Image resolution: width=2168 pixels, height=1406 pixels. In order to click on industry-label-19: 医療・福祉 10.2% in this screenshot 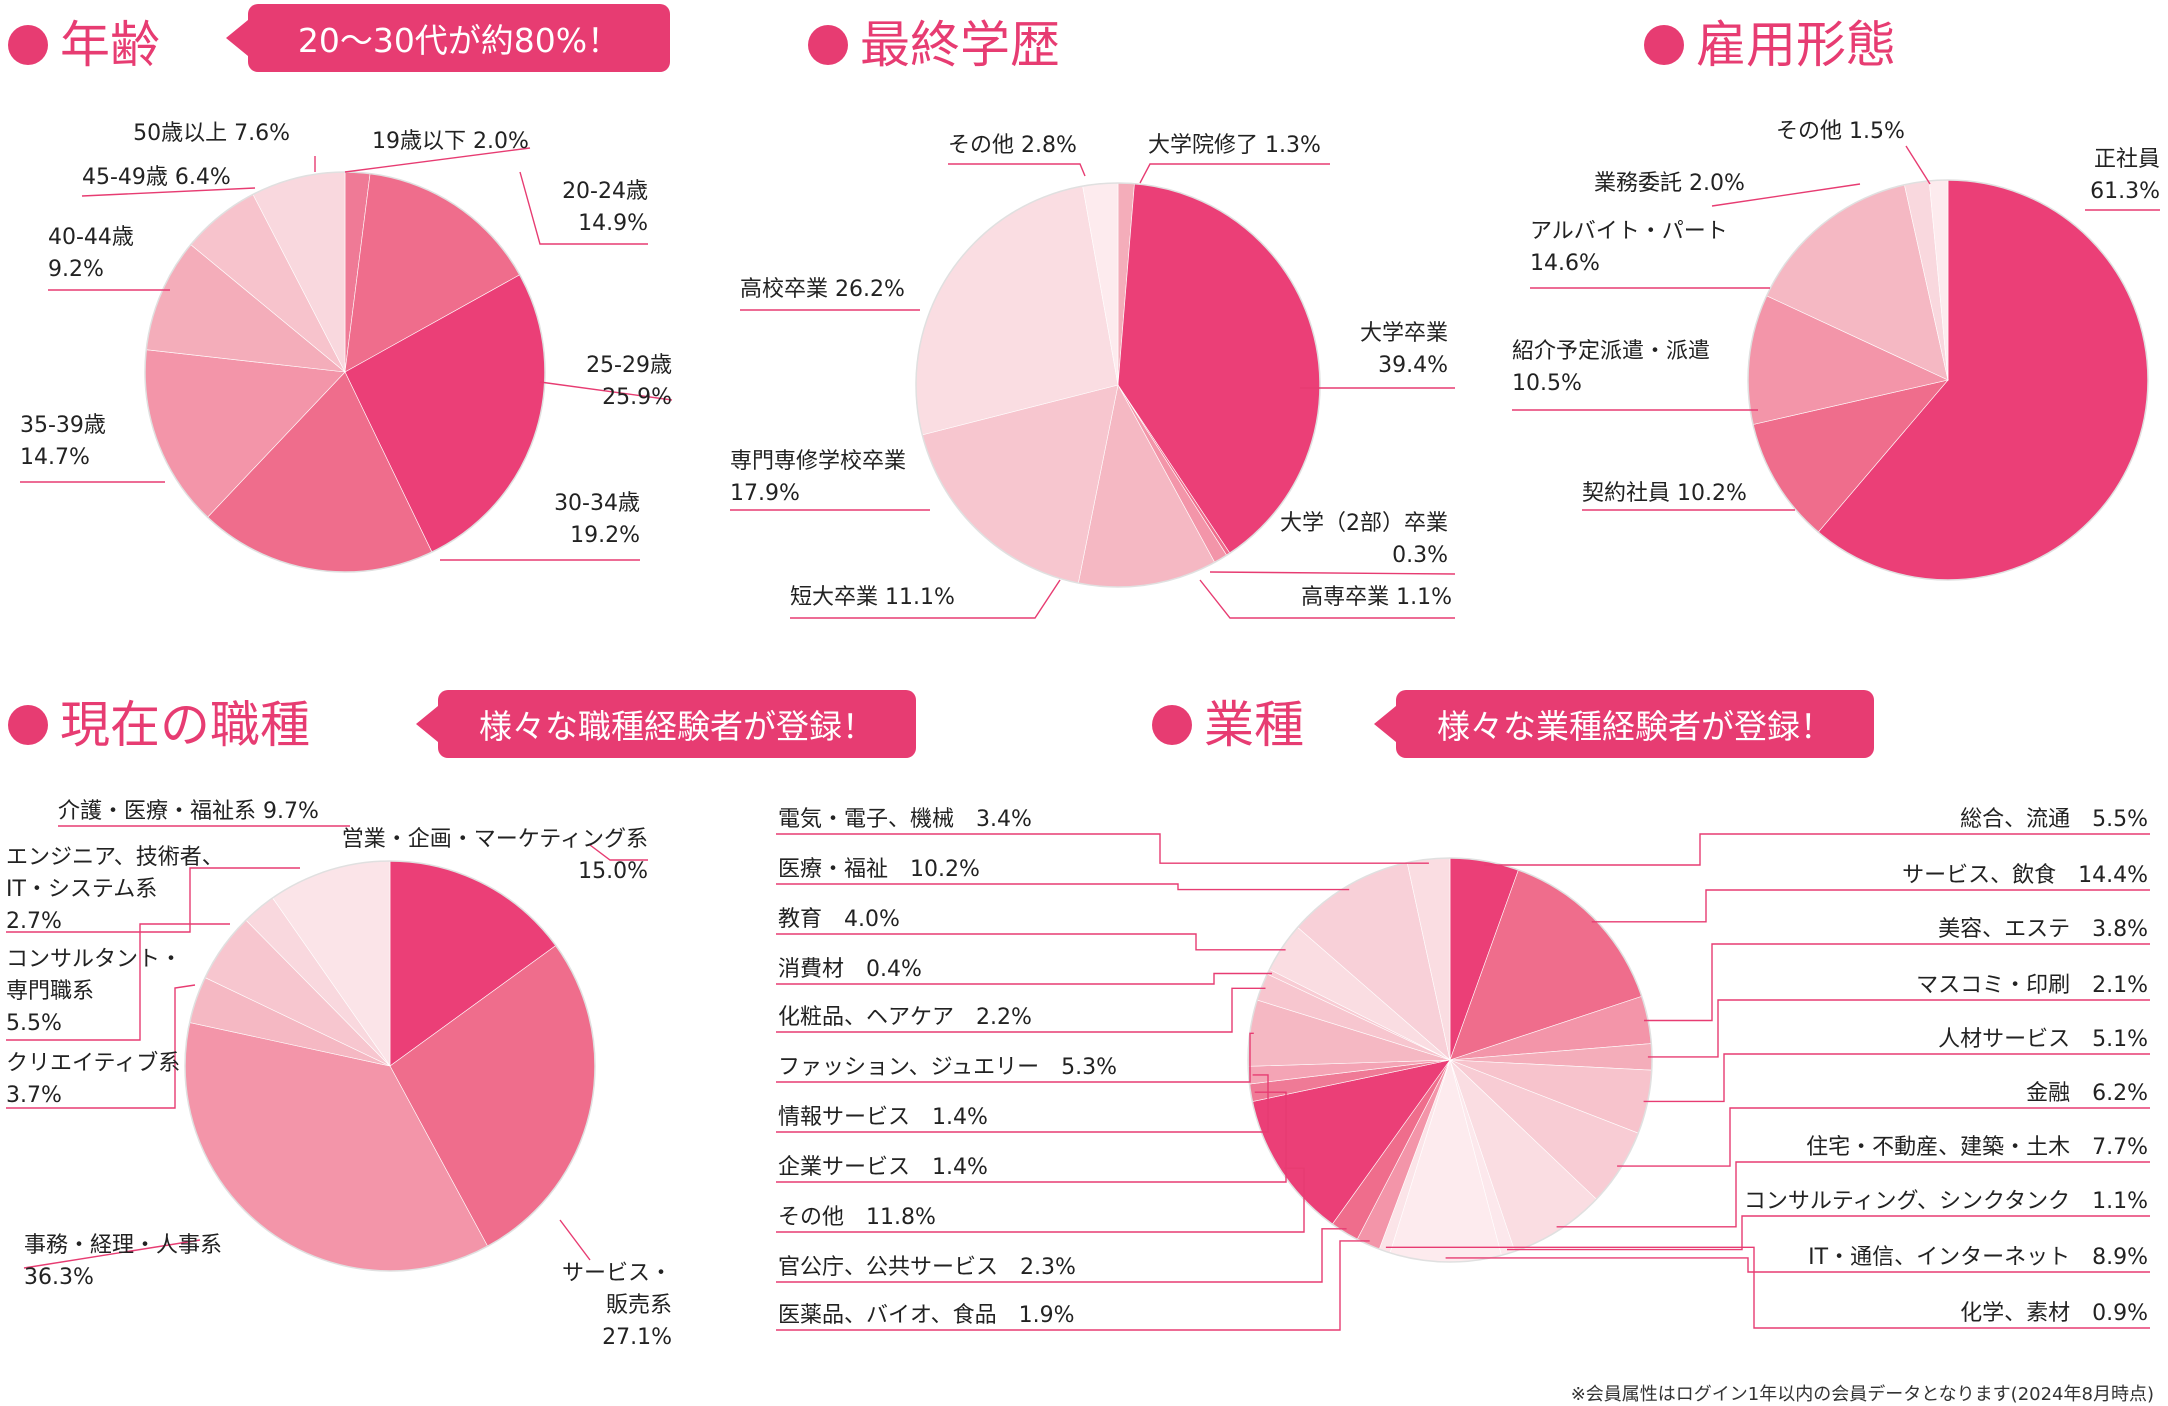, I will do `click(879, 869)`.